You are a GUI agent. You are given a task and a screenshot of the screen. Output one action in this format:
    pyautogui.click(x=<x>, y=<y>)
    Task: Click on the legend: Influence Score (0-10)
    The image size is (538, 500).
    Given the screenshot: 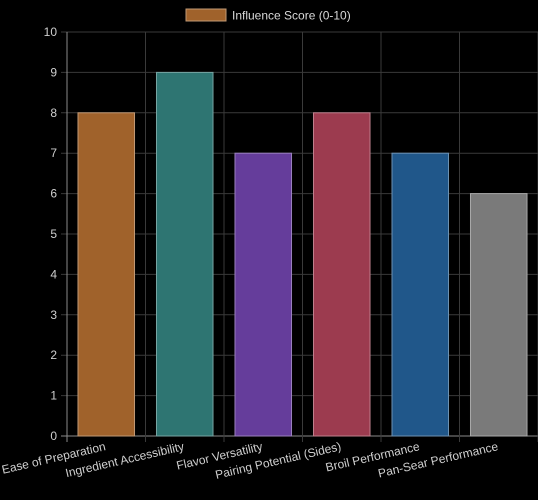 What is the action you would take?
    pyautogui.click(x=268, y=15)
    